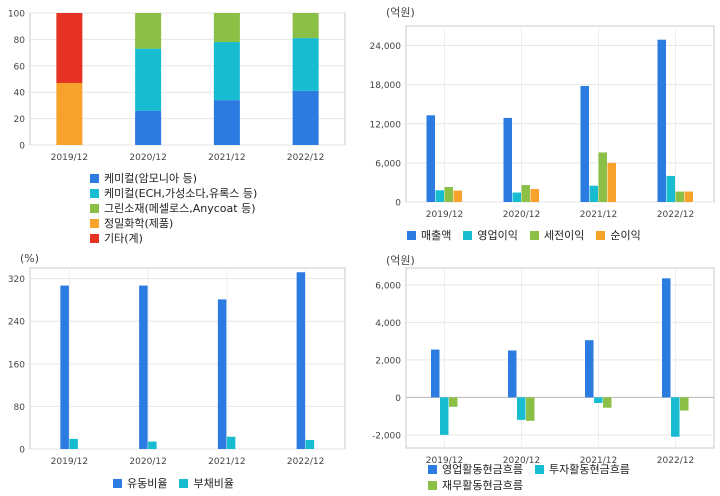  Describe the element at coordinates (386, 86) in the screenshot. I see `y-tick-label: 18,000` at that location.